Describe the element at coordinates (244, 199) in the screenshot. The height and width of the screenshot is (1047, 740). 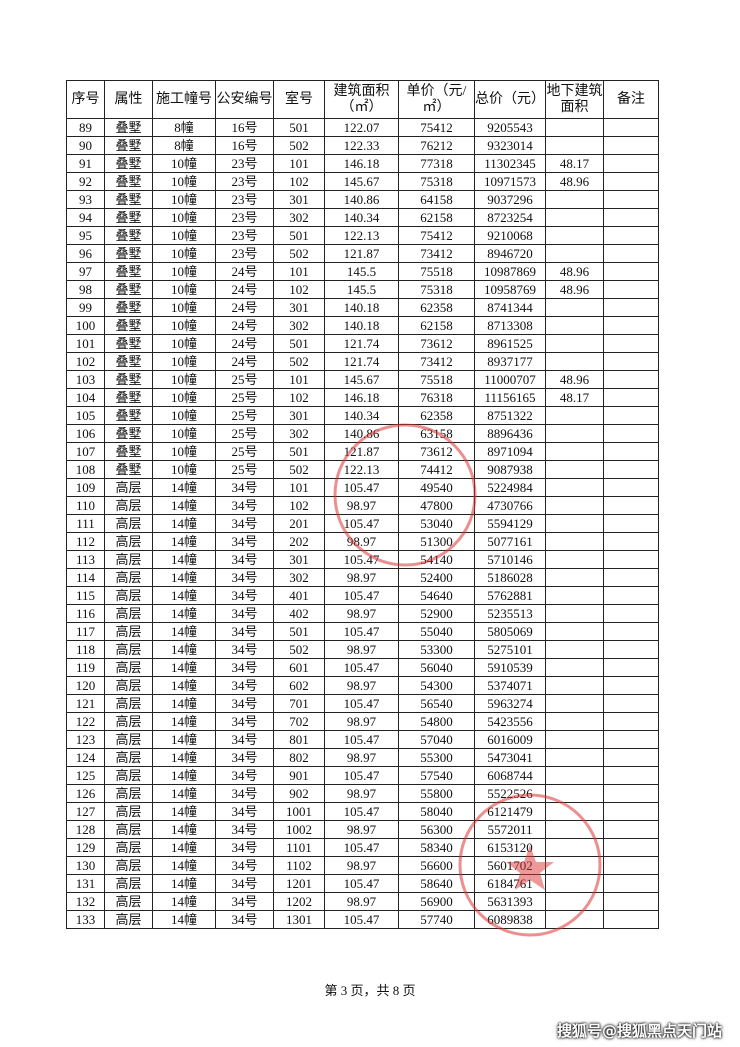
I see `table-cell: 23号` at that location.